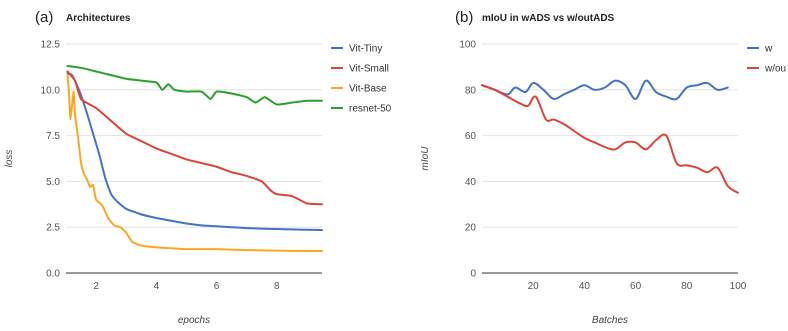 The height and width of the screenshot is (331, 788). What do you see at coordinates (369, 69) in the screenshot?
I see `legend-label: Vit-Small` at bounding box center [369, 69].